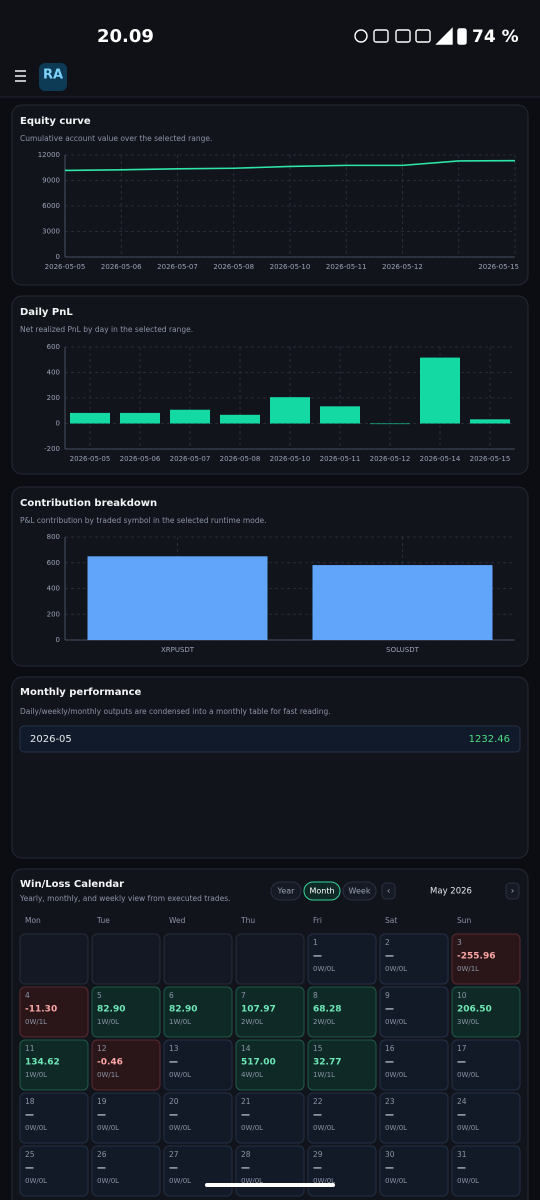 Image resolution: width=540 pixels, height=1200 pixels. What do you see at coordinates (402, 267) in the screenshot?
I see `x-tick-label: 2026-05-12` at bounding box center [402, 267].